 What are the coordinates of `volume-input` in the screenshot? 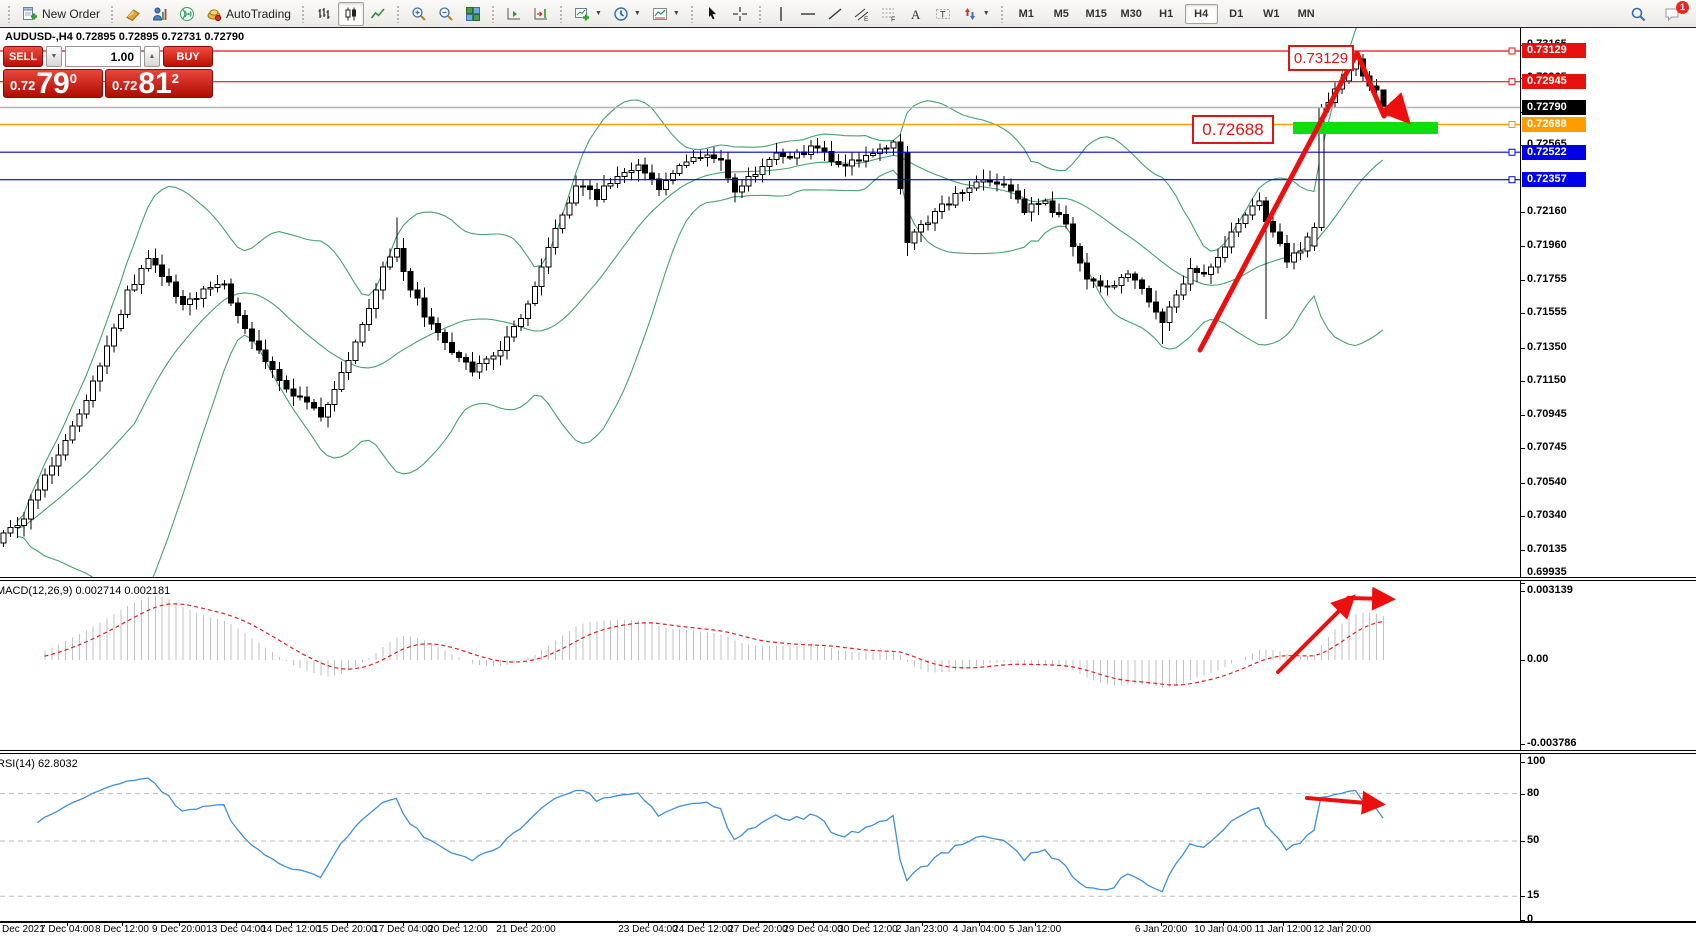 It's located at (103, 56).